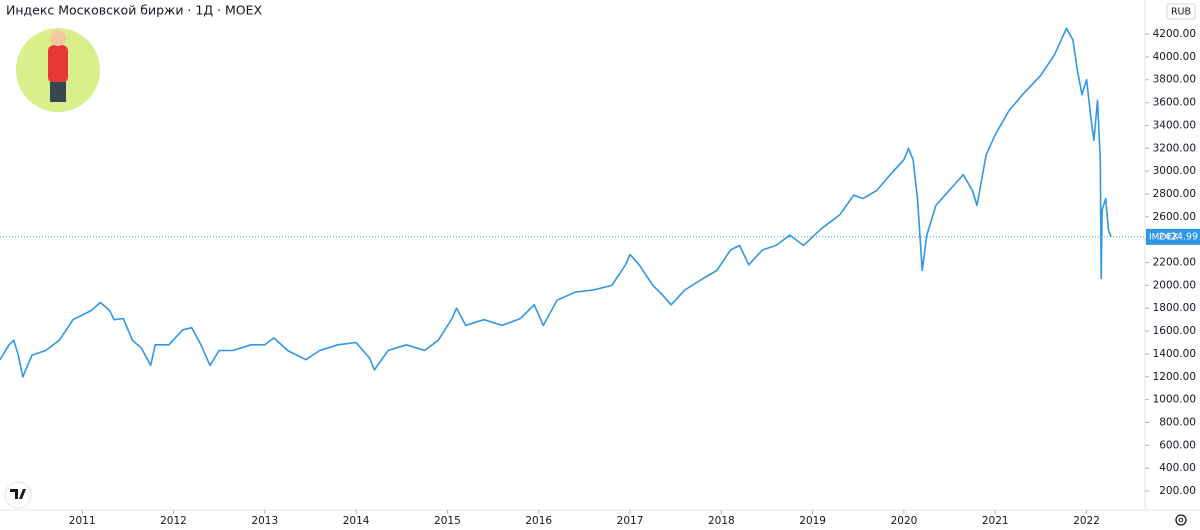 This screenshot has height=530, width=1200. I want to click on last-price-value: 2424.99, so click(1178, 236).